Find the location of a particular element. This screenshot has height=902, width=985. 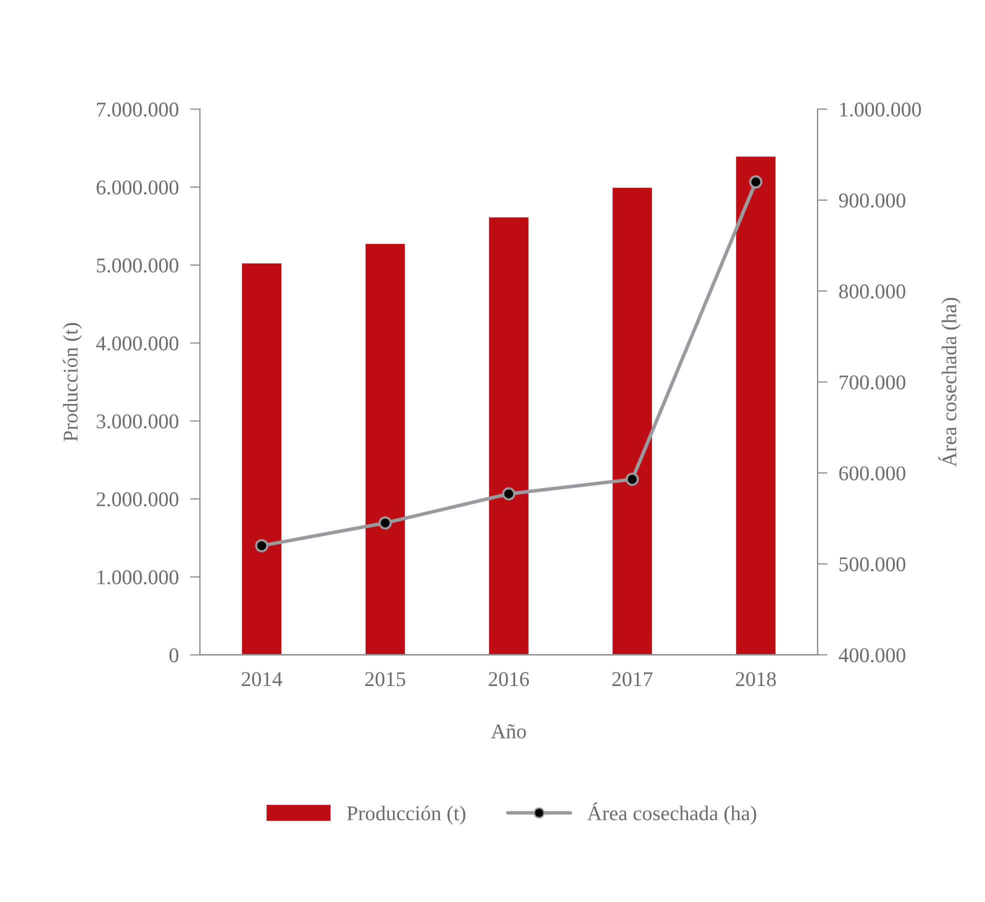

legend-label: Producción (t) is located at coordinates (406, 815).